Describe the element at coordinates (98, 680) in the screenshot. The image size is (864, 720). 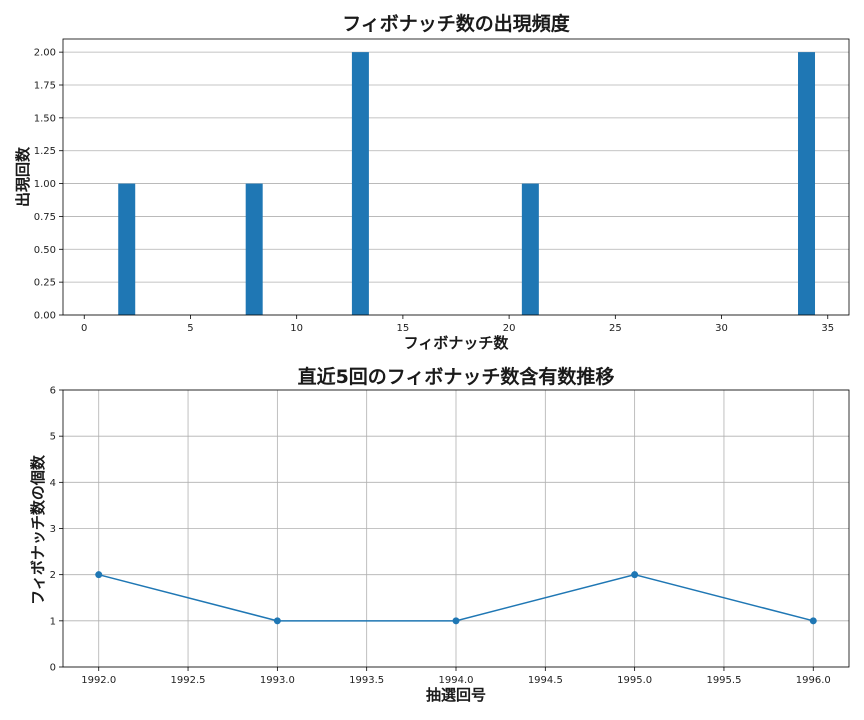
I see `line-chart-x-tick-label: 1992.0` at that location.